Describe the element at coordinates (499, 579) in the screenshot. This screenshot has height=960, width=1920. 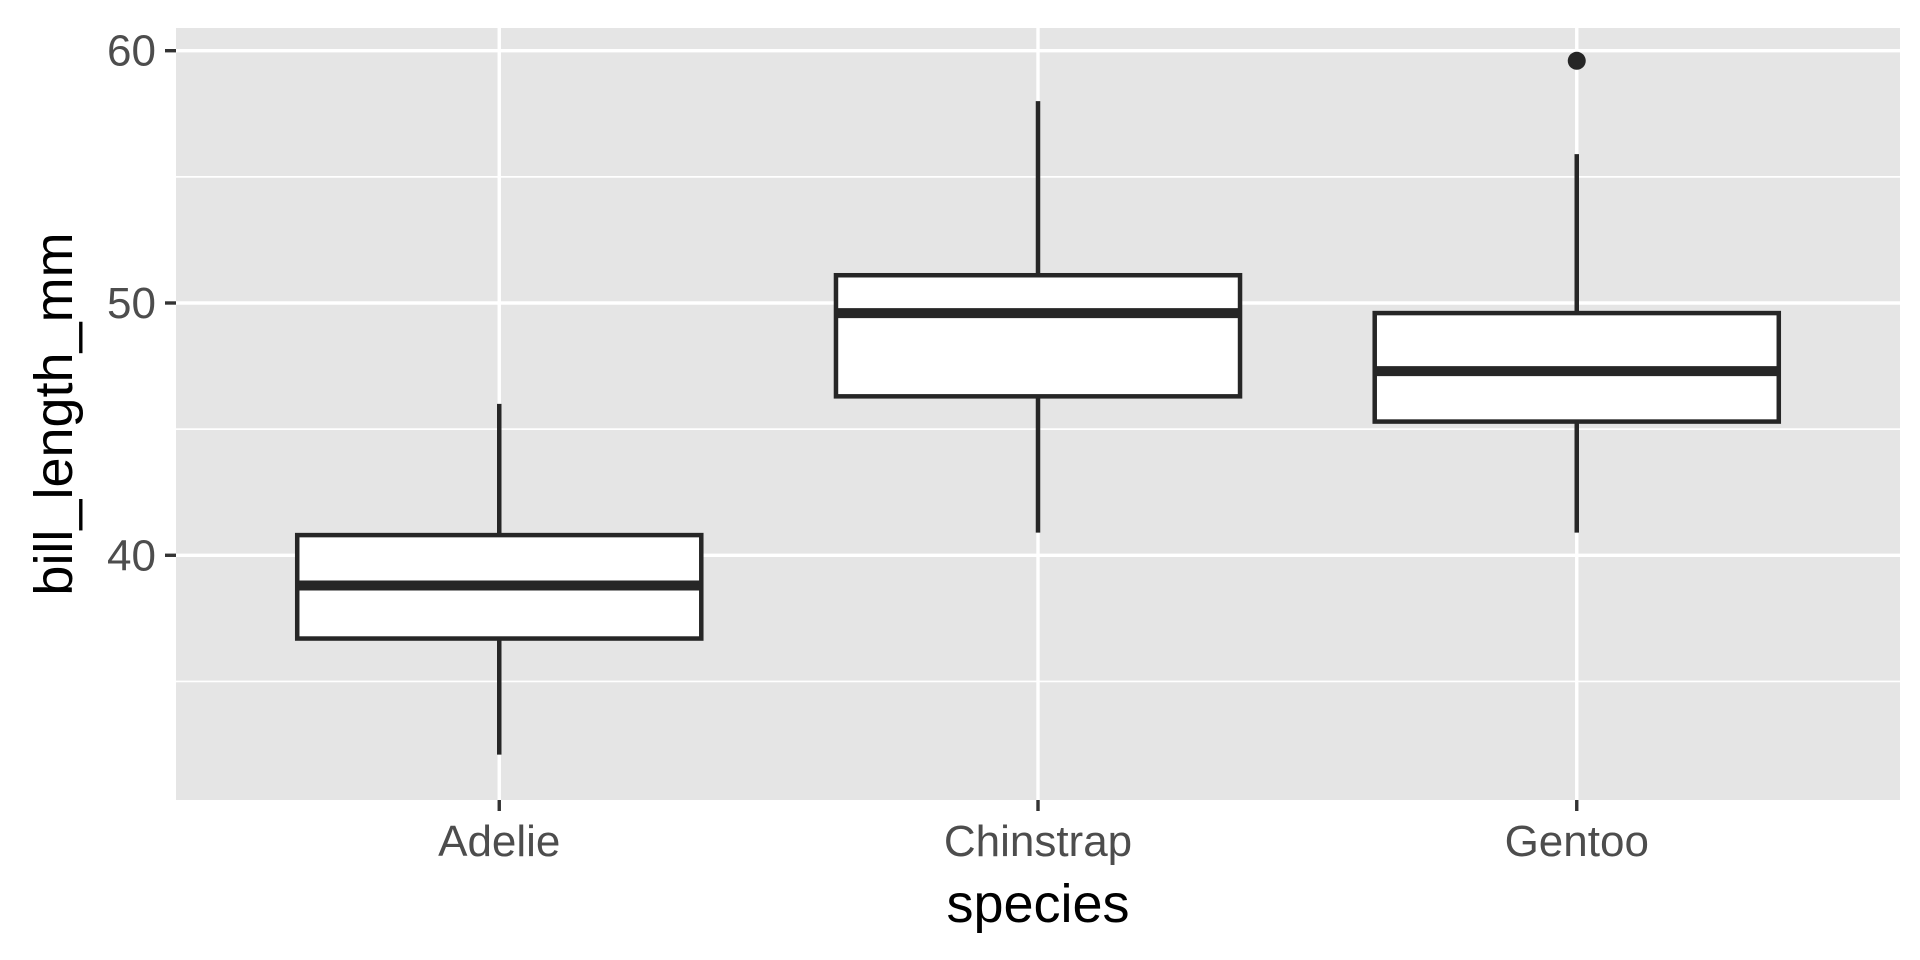
I see `box-adelie` at that location.